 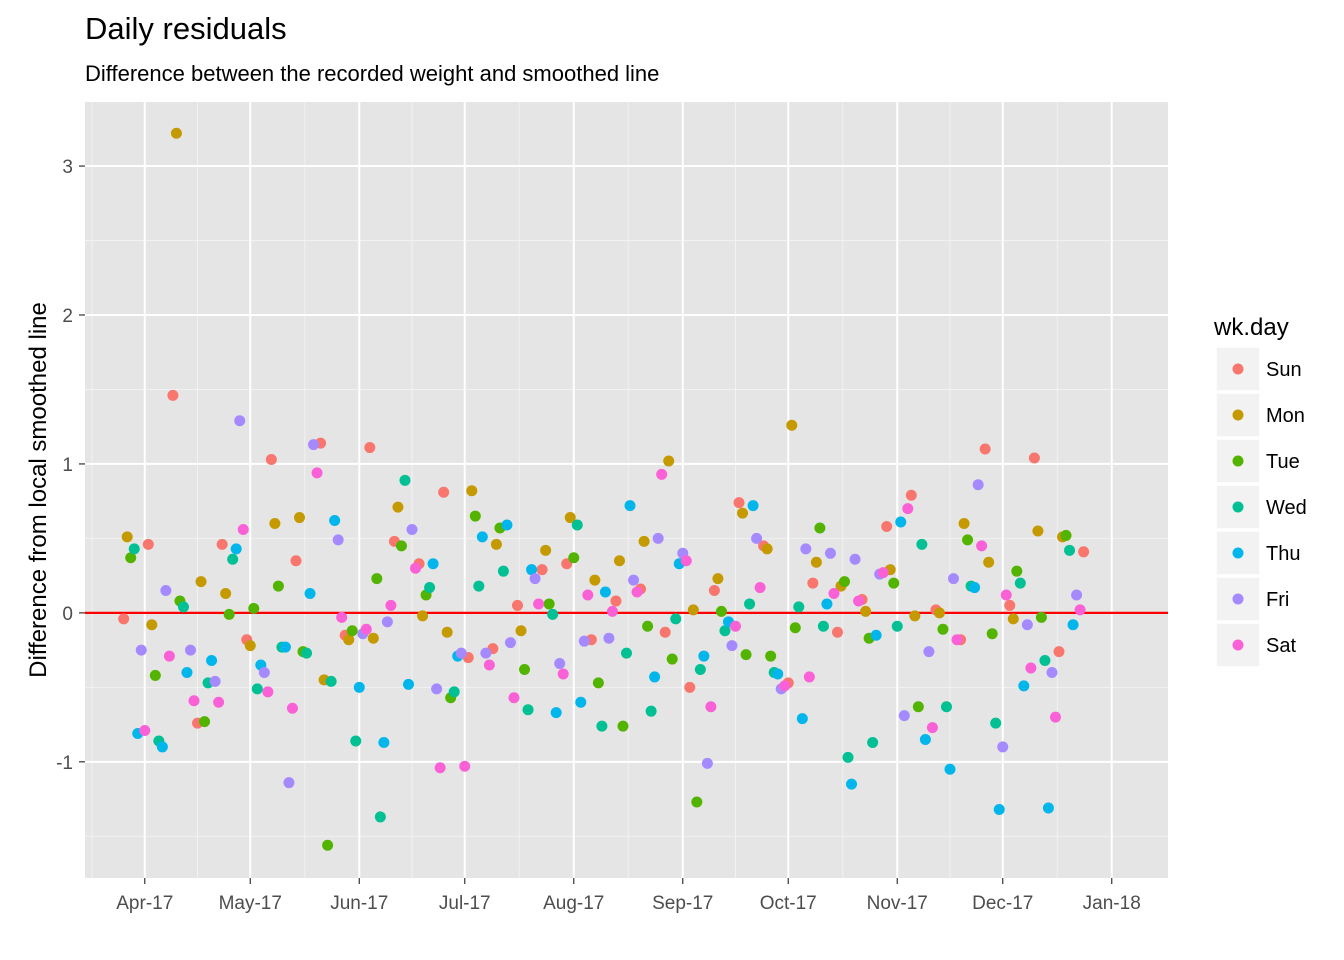 I want to click on legend-swatch-thu, so click(x=1238, y=553).